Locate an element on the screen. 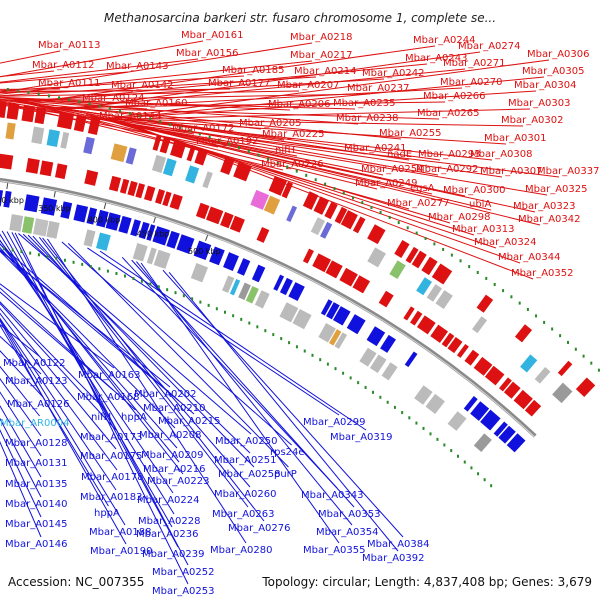 This screenshot has height=600, width=600. scale-tick-label: 400 kbp is located at coordinates (104, 220).